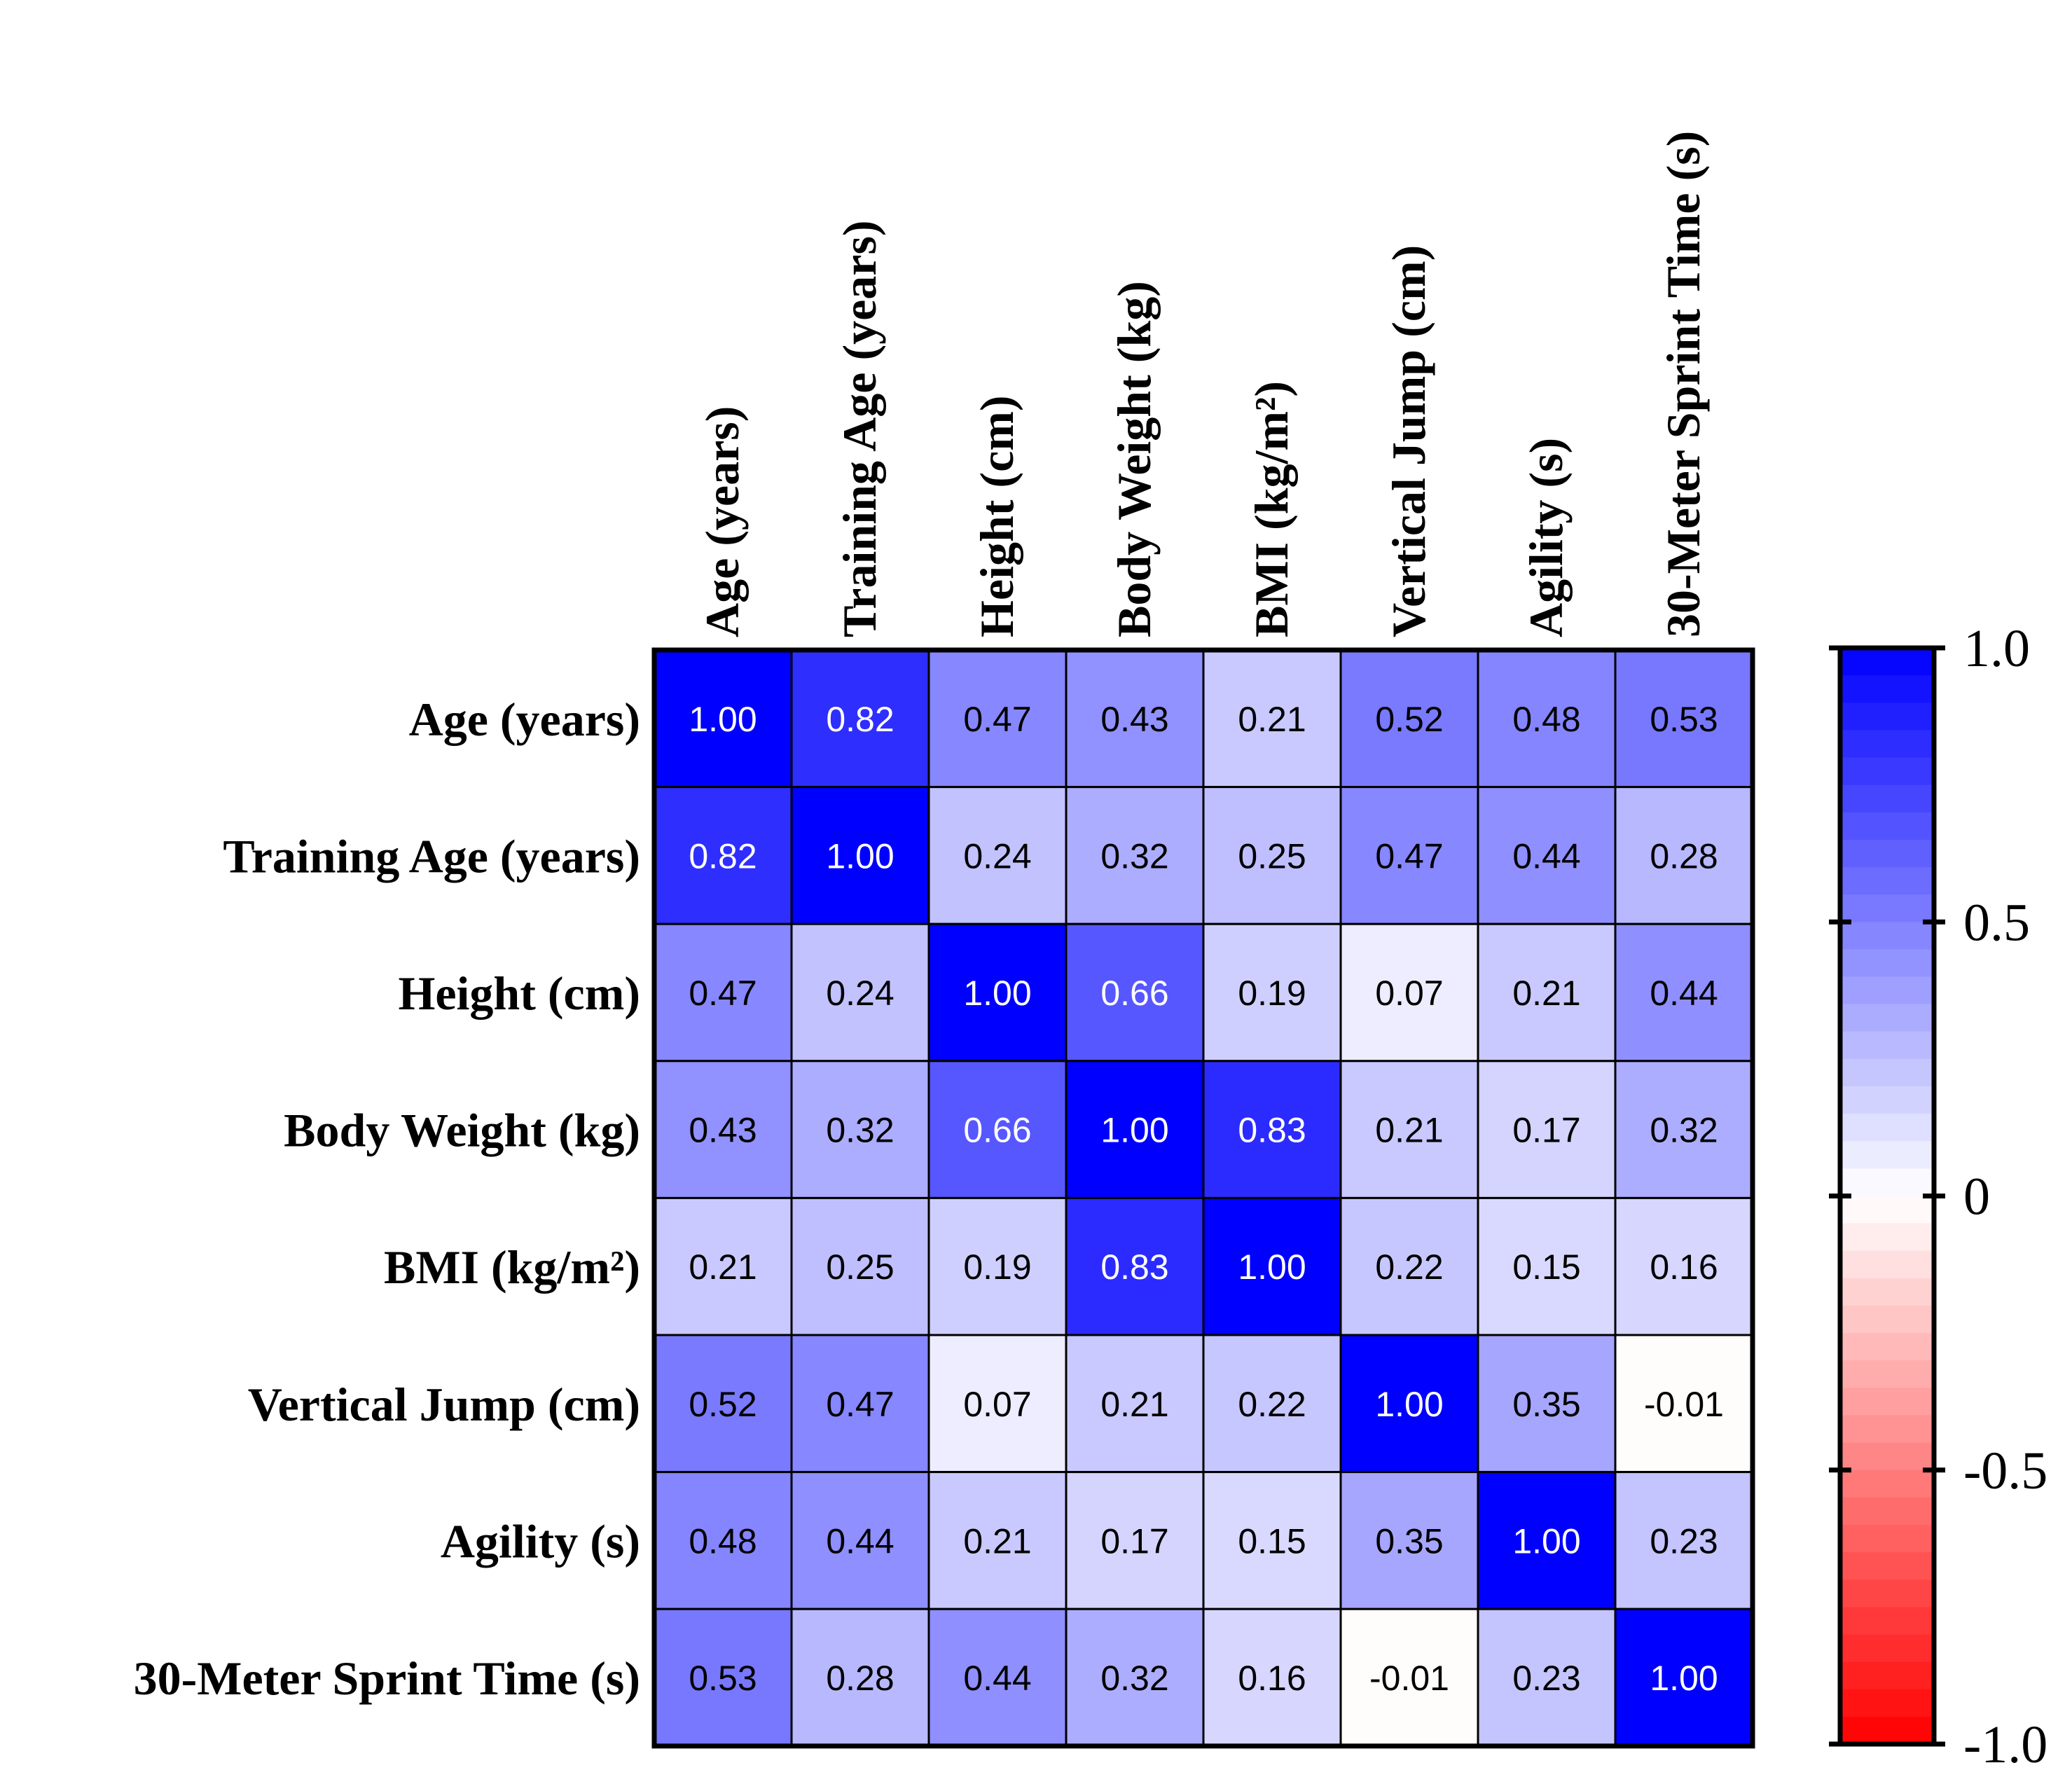 The height and width of the screenshot is (1777, 2072). I want to click on cell-value-label: 0.24, so click(997, 856).